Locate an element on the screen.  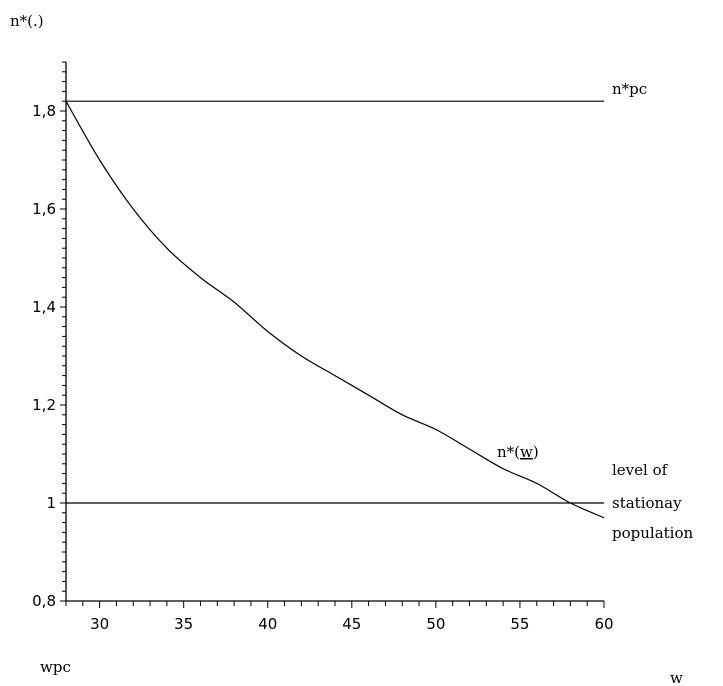
x-tick-label: 45 is located at coordinates (351, 624).